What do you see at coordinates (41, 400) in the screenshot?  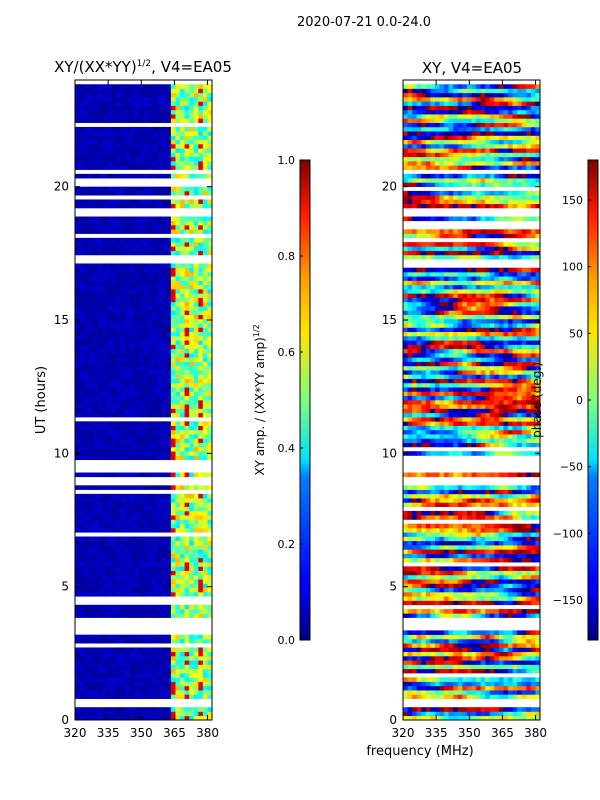 I see `panel-1-ylabel: UT (hours)` at bounding box center [41, 400].